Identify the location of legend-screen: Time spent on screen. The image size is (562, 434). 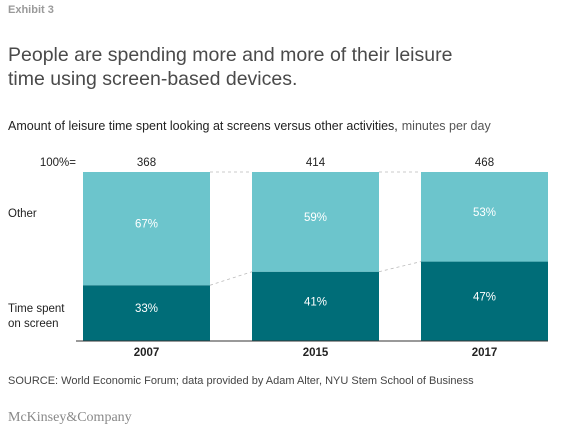
(36, 316).